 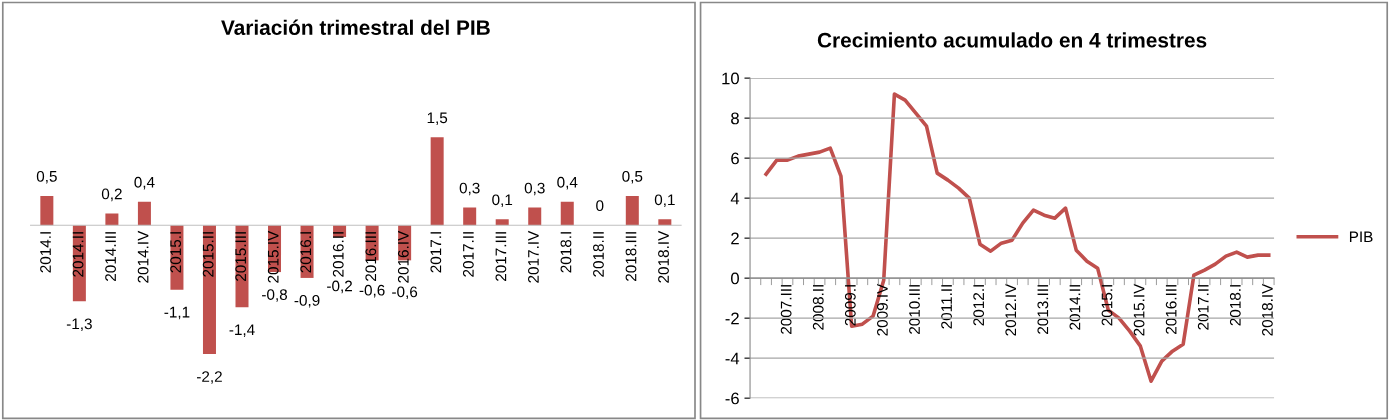 What do you see at coordinates (79, 325) in the screenshot?
I see `data-label: -1,3` at bounding box center [79, 325].